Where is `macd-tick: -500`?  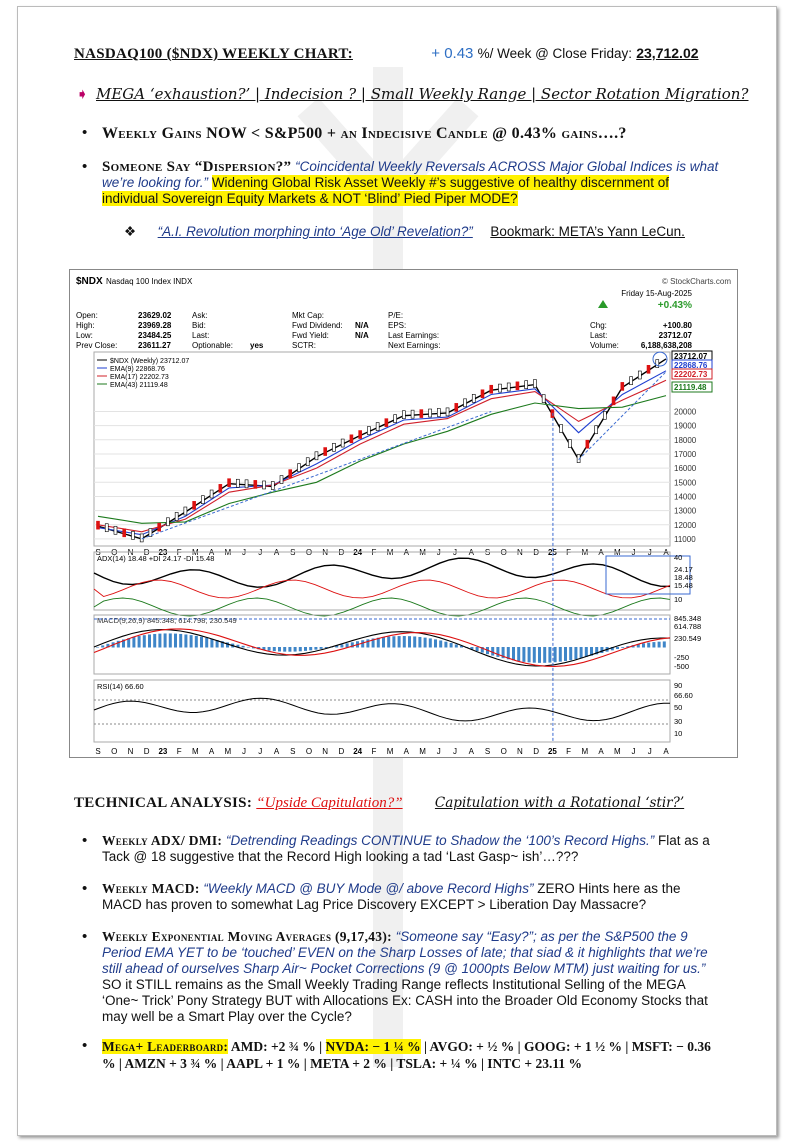
macd-tick: -500 is located at coordinates (681, 666).